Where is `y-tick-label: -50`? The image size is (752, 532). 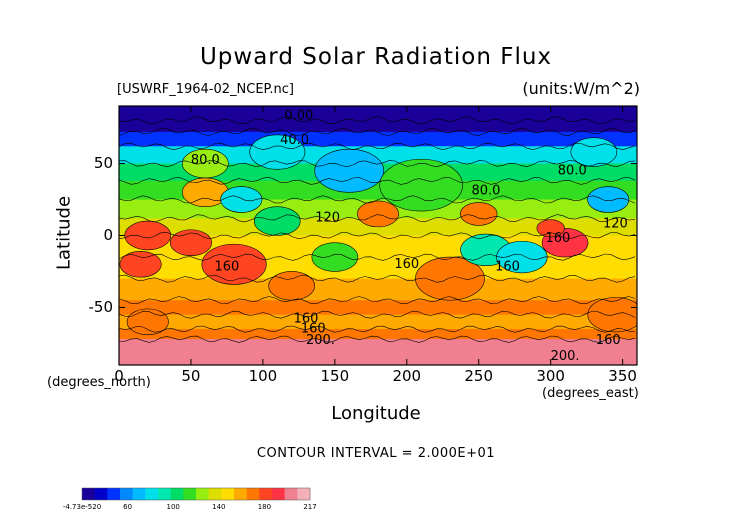 y-tick-label: -50 is located at coordinates (101, 307).